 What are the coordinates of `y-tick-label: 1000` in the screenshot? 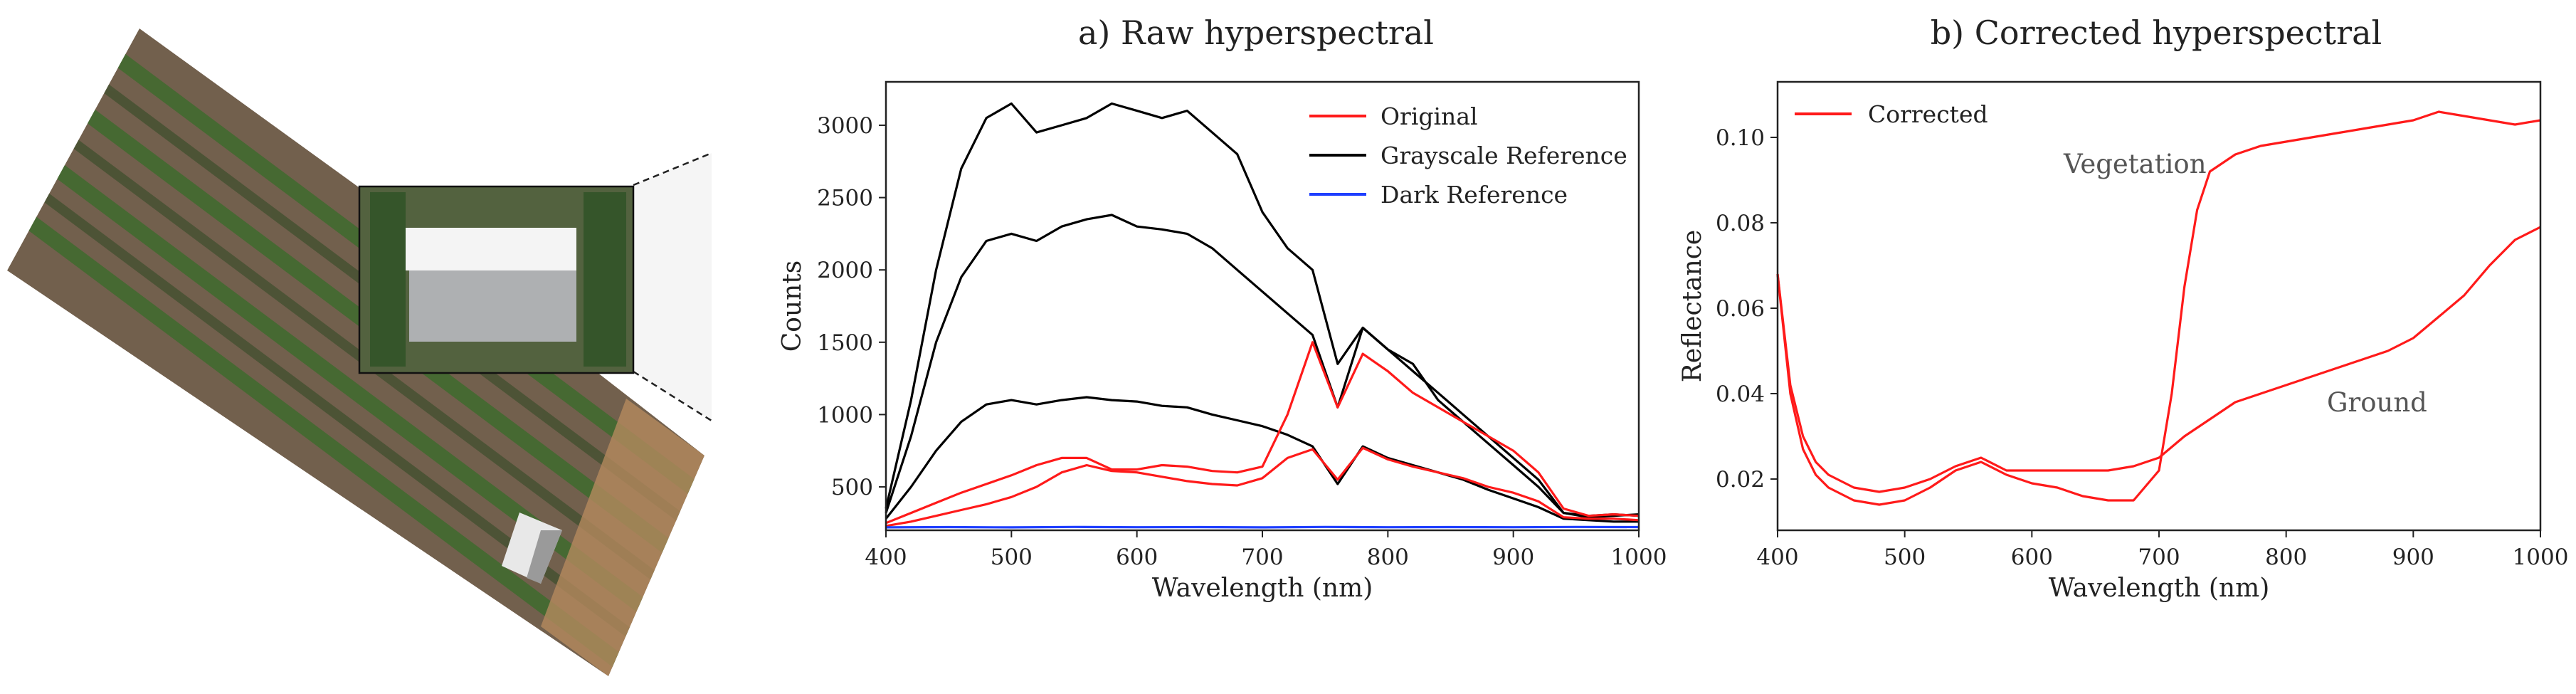 It's located at (845, 415).